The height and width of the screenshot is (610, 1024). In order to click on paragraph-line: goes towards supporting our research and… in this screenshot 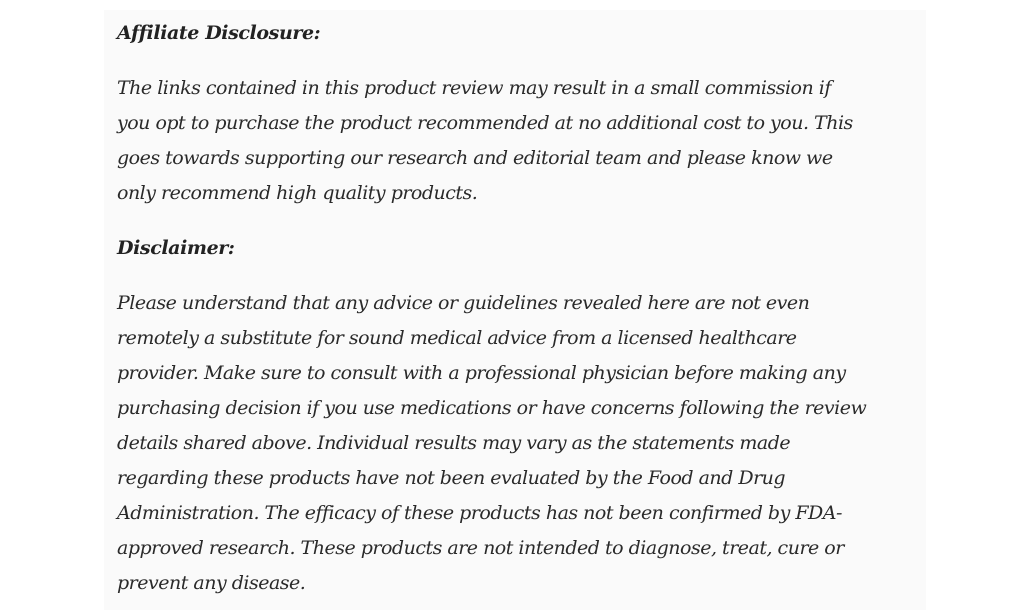, I will do `click(475, 158)`.